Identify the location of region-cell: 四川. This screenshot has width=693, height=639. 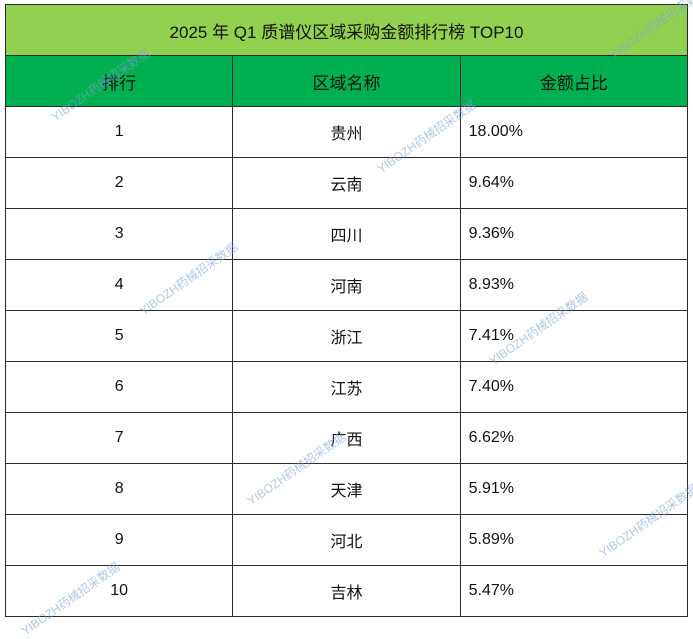
(346, 234).